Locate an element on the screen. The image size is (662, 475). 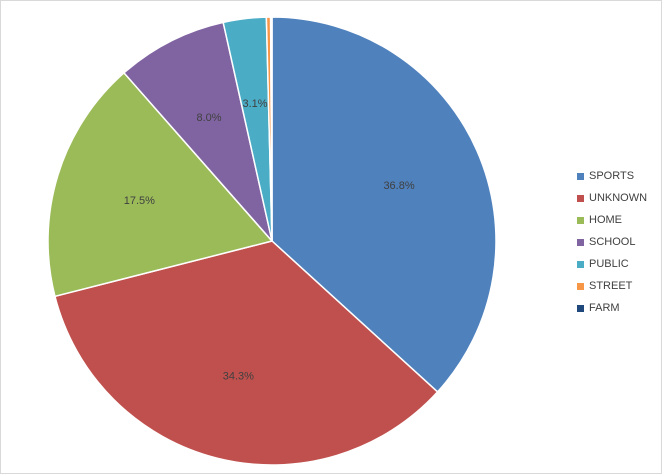
data-label-home: 17.5% is located at coordinates (139, 201).